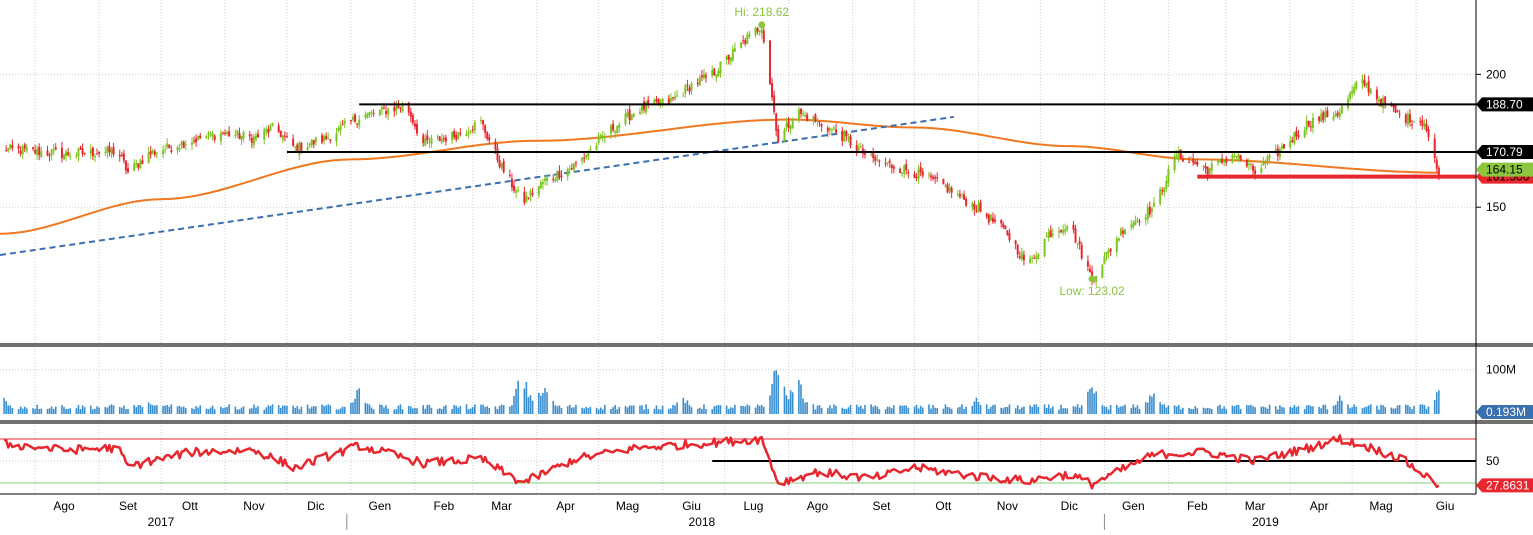 The image size is (1533, 535). Describe the element at coordinates (1197, 506) in the screenshot. I see `x-month-label: Feb` at that location.